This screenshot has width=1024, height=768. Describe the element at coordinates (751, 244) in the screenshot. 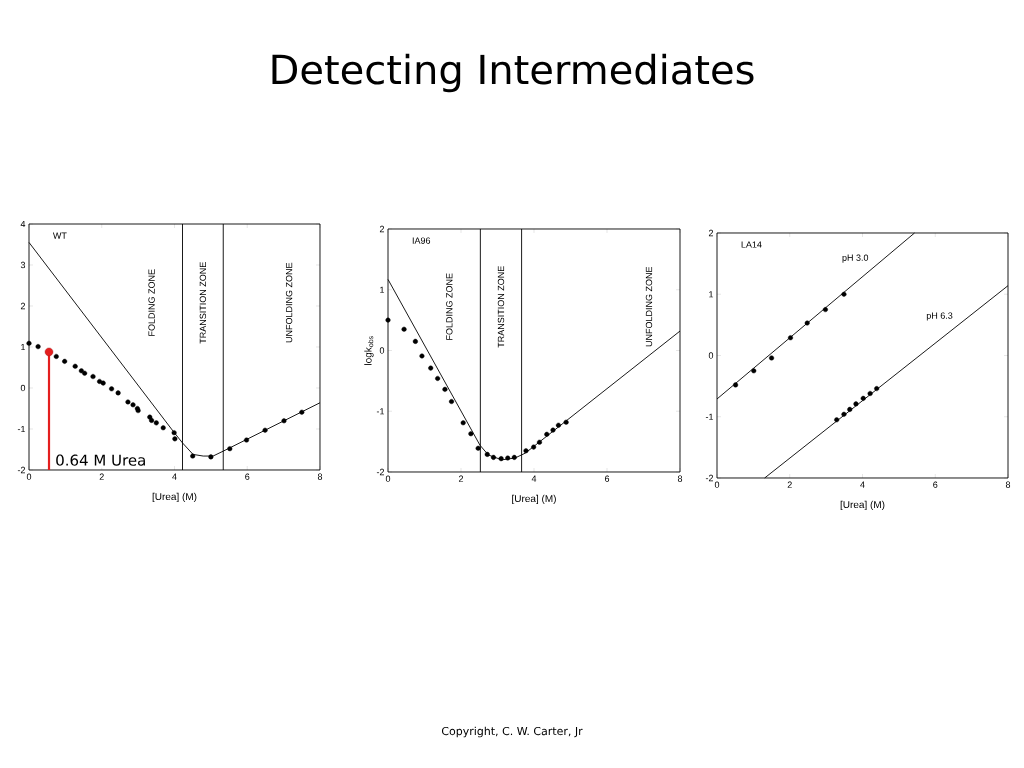

I see `annotation: LA14` at that location.